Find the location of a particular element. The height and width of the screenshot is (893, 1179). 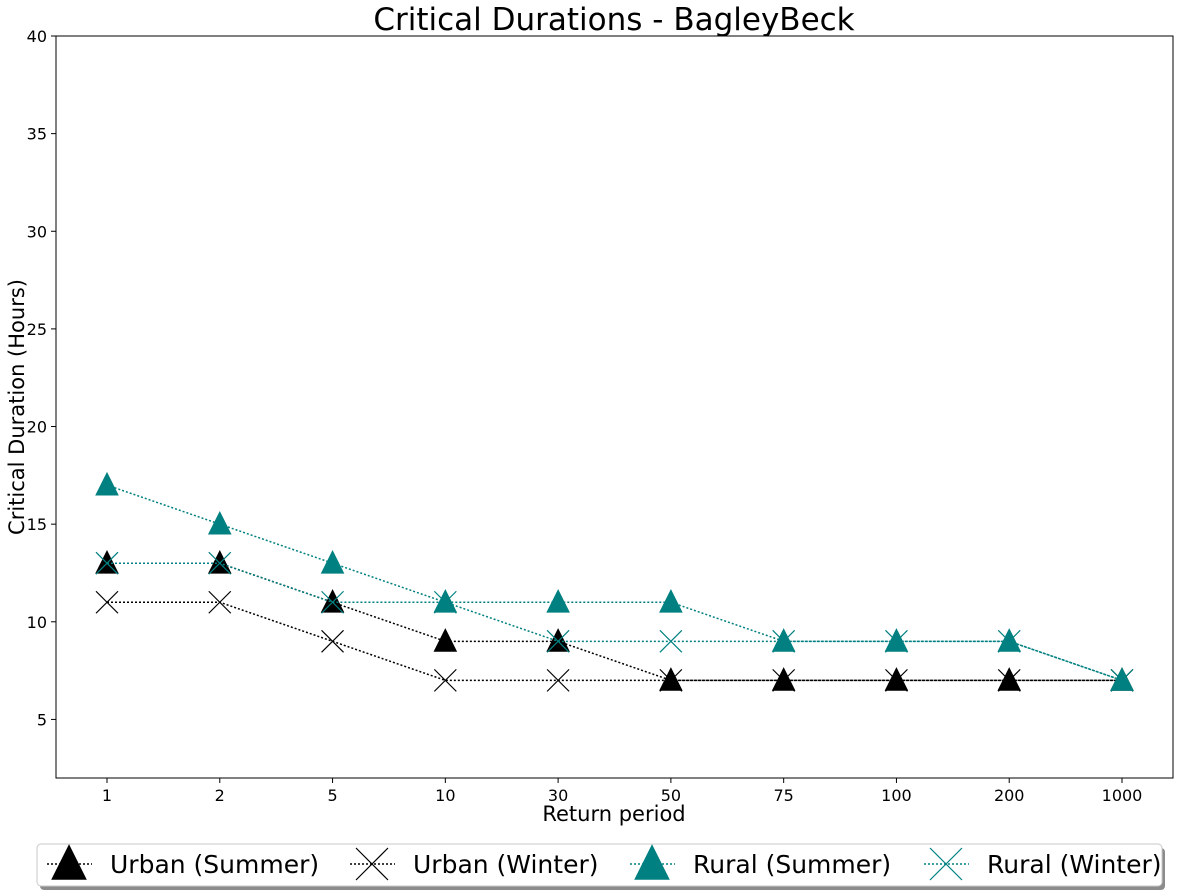

x-tick-label: 100 is located at coordinates (896, 795).